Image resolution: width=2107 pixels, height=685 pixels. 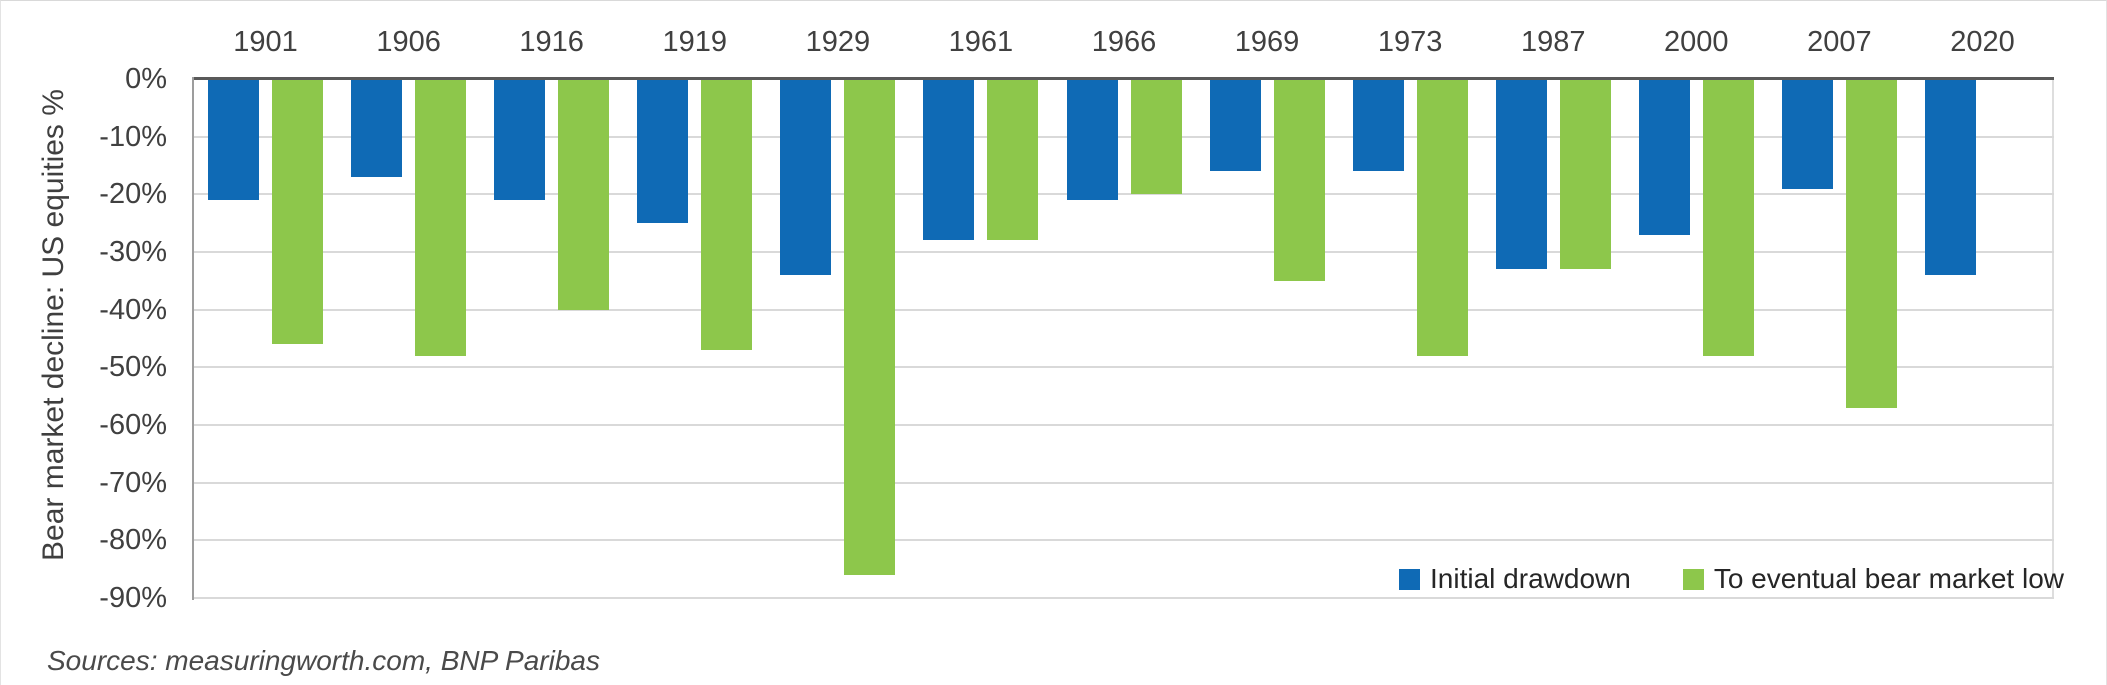 What do you see at coordinates (520, 140) in the screenshot?
I see `bar-initial-1916` at bounding box center [520, 140].